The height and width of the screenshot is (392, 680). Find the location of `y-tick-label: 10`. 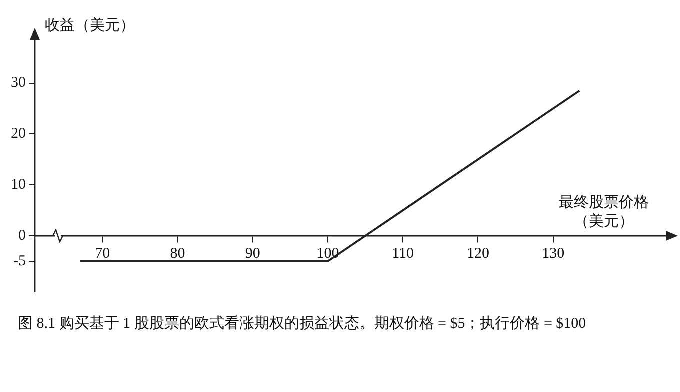

y-tick-label: 10 is located at coordinates (18, 185).